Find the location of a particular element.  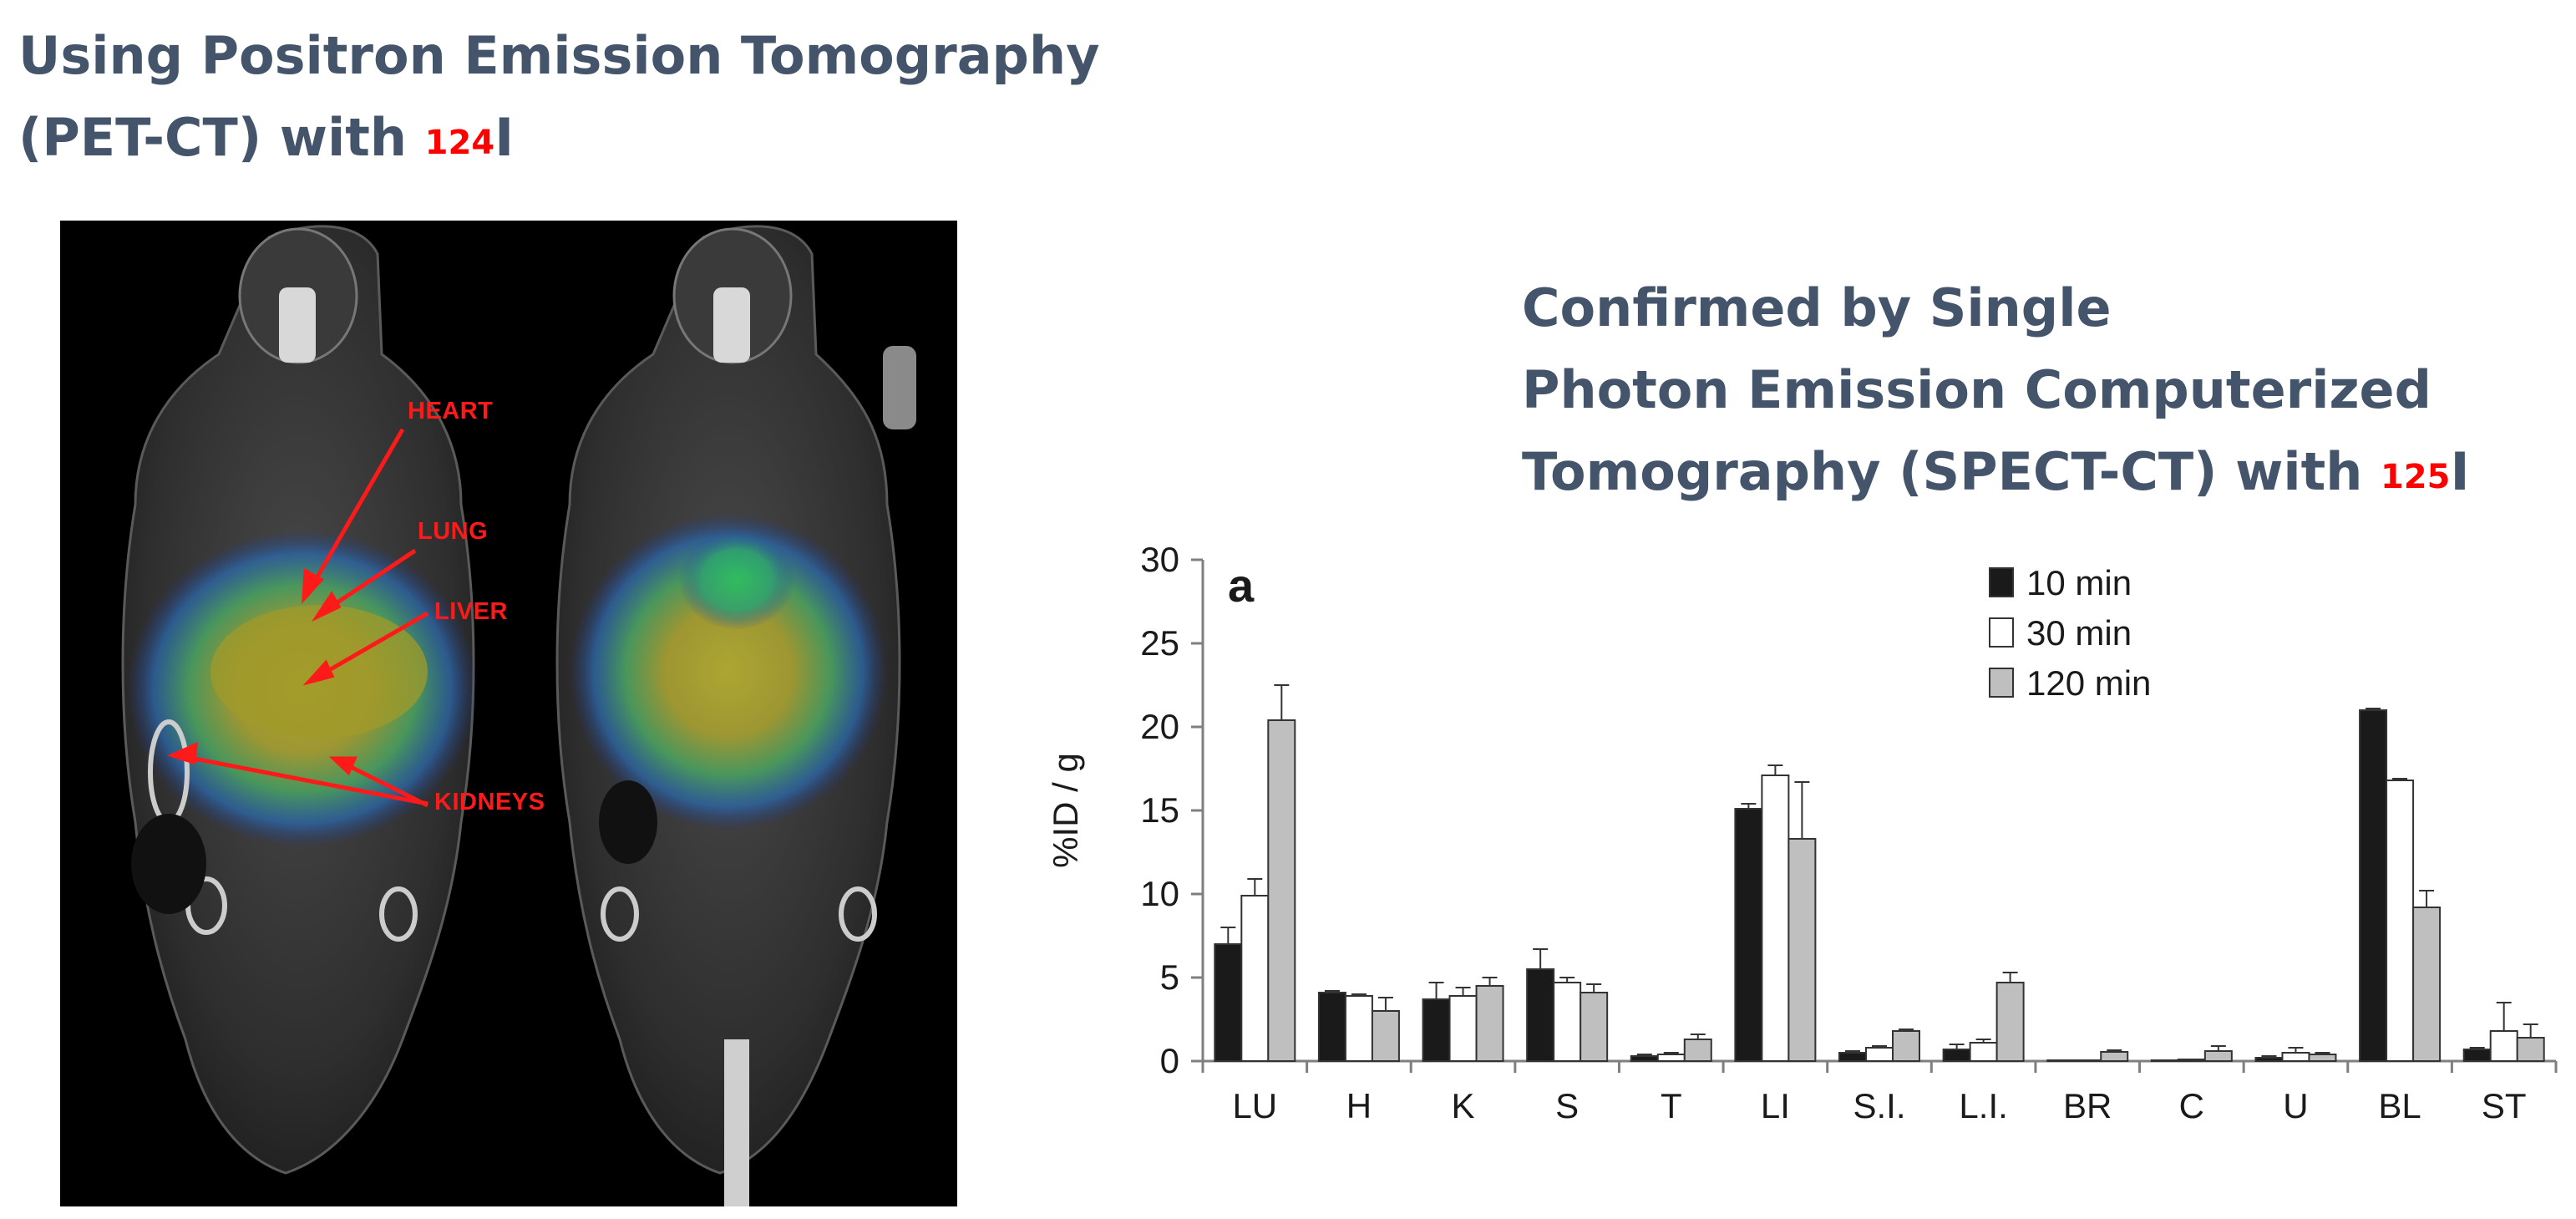

y-tick-label-25: 25 is located at coordinates (1159, 643).